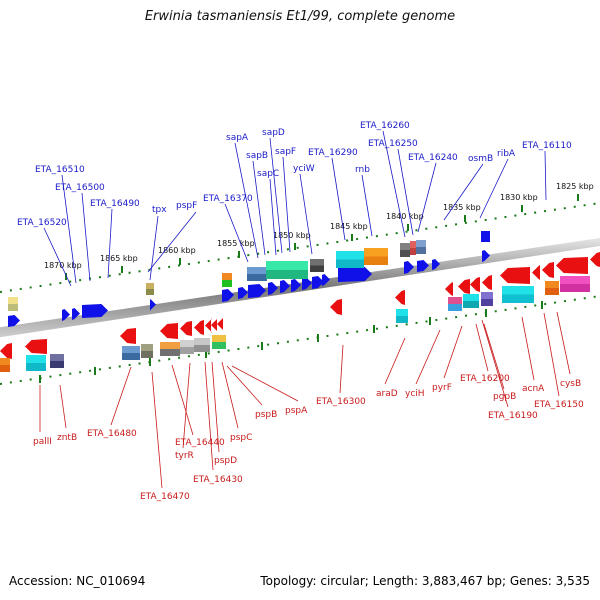 Image resolution: width=600 pixels, height=600 pixels. Describe the element at coordinates (387, 394) in the screenshot. I see `gene-label-arad: araD` at that location.